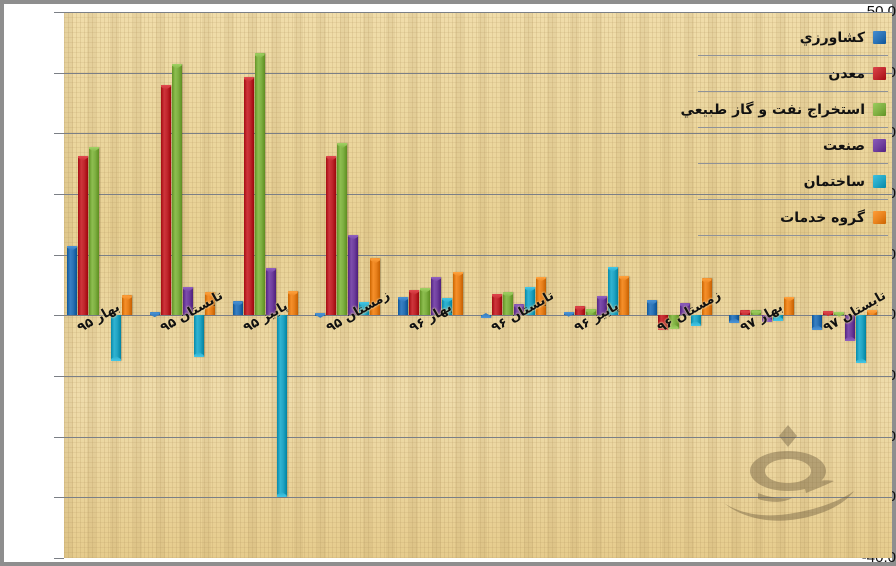  I want to click on legend-item-label: صنعت, so click(844, 145).